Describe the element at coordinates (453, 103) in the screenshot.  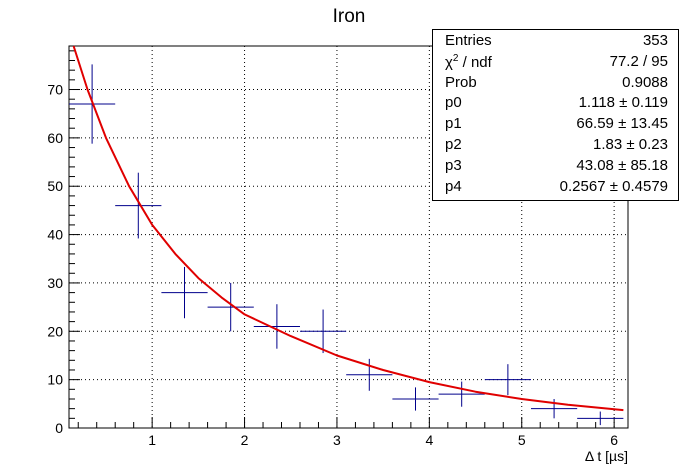
I see `stats-key: p0` at that location.